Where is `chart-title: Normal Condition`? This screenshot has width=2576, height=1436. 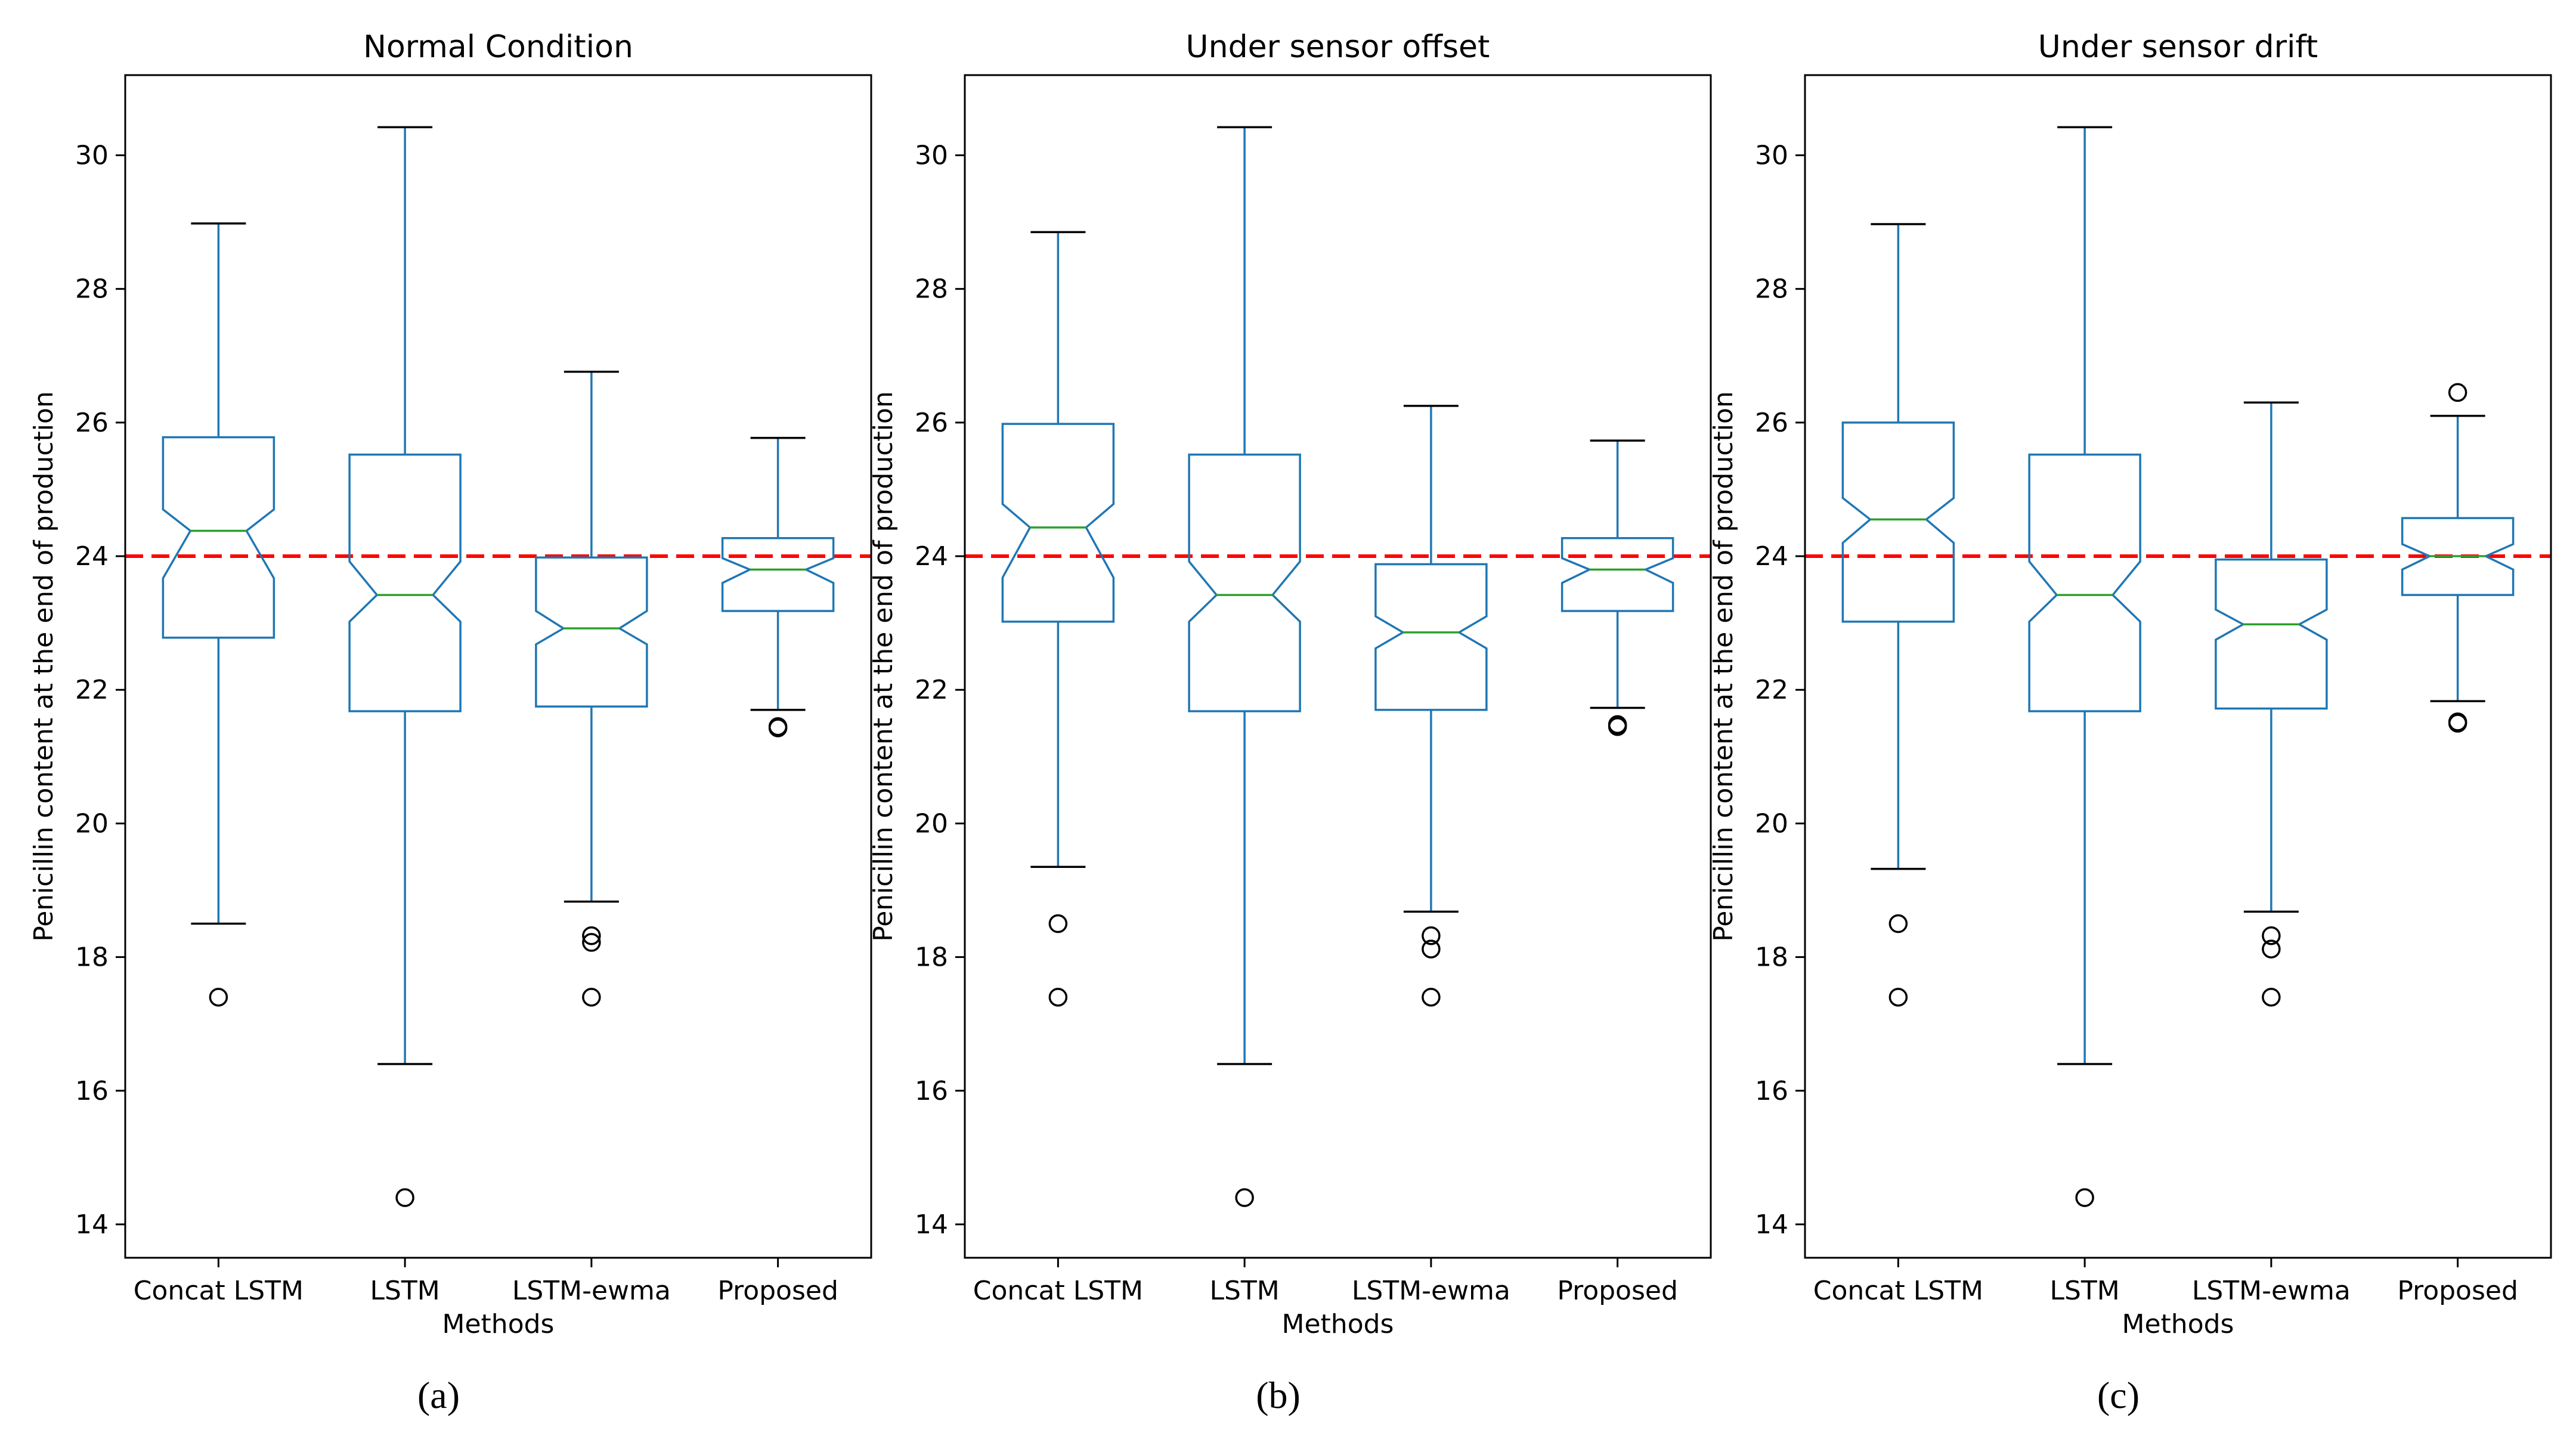
chart-title: Normal Condition is located at coordinates (498, 47).